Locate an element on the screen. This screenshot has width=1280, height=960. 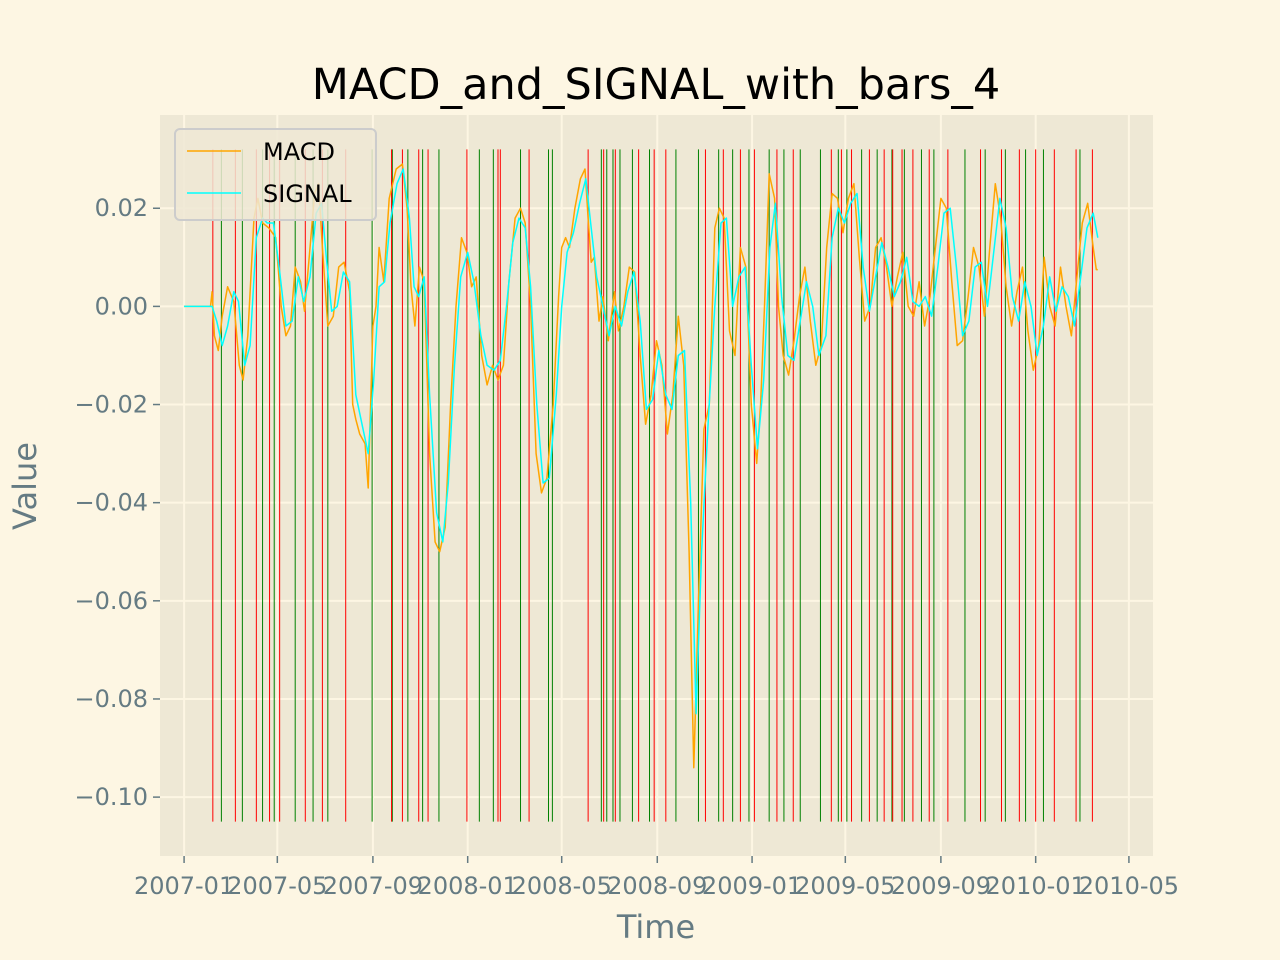
x-tick-label: 2008-01 is located at coordinates (468, 886).